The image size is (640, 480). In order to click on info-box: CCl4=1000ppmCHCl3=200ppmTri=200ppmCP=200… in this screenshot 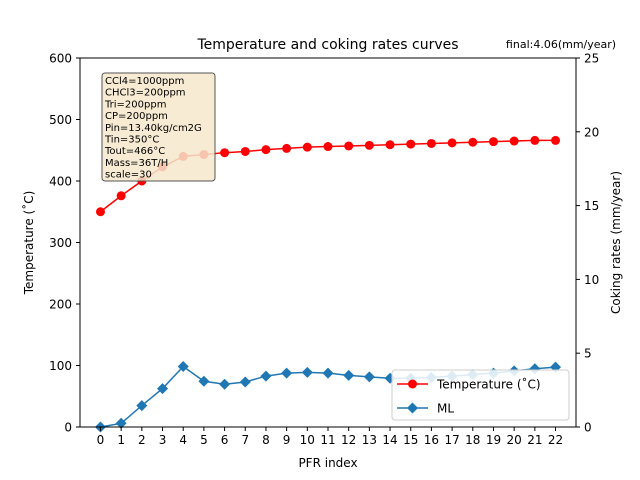, I will do `click(158, 127)`.